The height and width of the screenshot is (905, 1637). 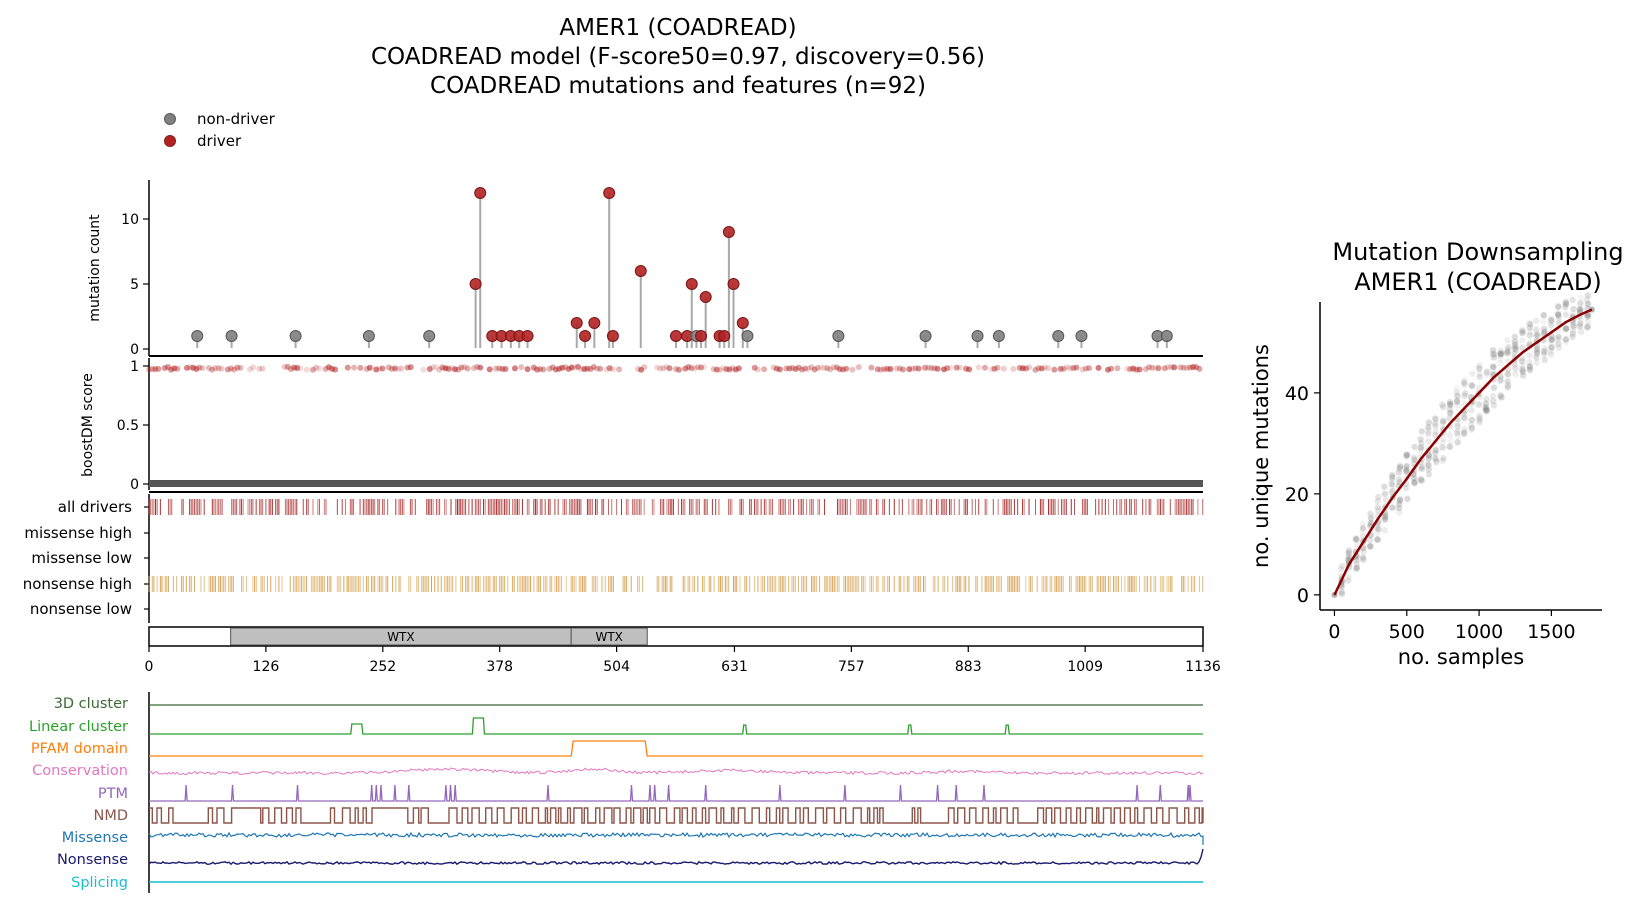 I want to click on legend-driver-marker, so click(x=170, y=141).